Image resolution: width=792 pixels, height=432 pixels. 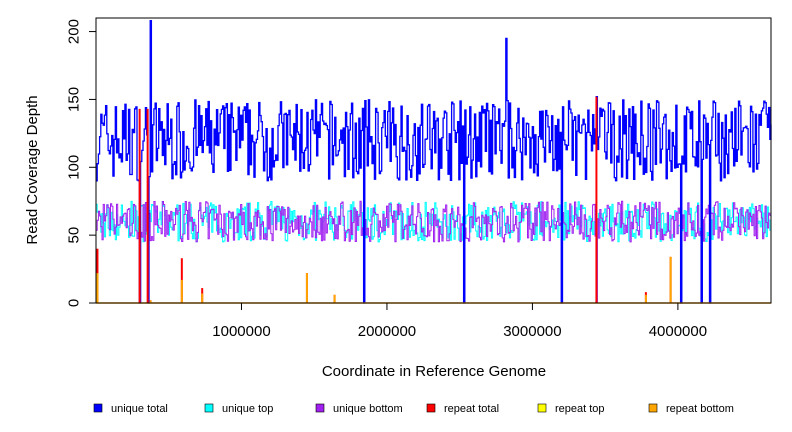 I want to click on x-tick-label: 2000000, so click(x=387, y=331).